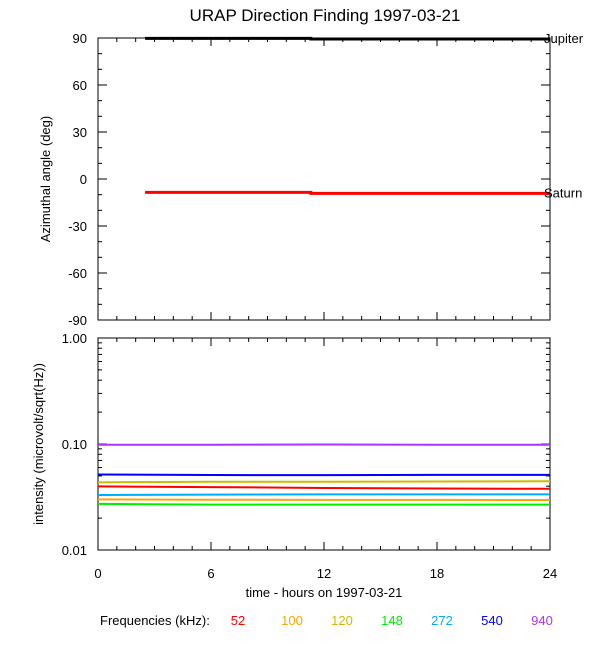 Image resolution: width=600 pixels, height=650 pixels. What do you see at coordinates (45, 179) in the screenshot?
I see `top-y-axis-label: Azimuthal angle (deg)` at bounding box center [45, 179].